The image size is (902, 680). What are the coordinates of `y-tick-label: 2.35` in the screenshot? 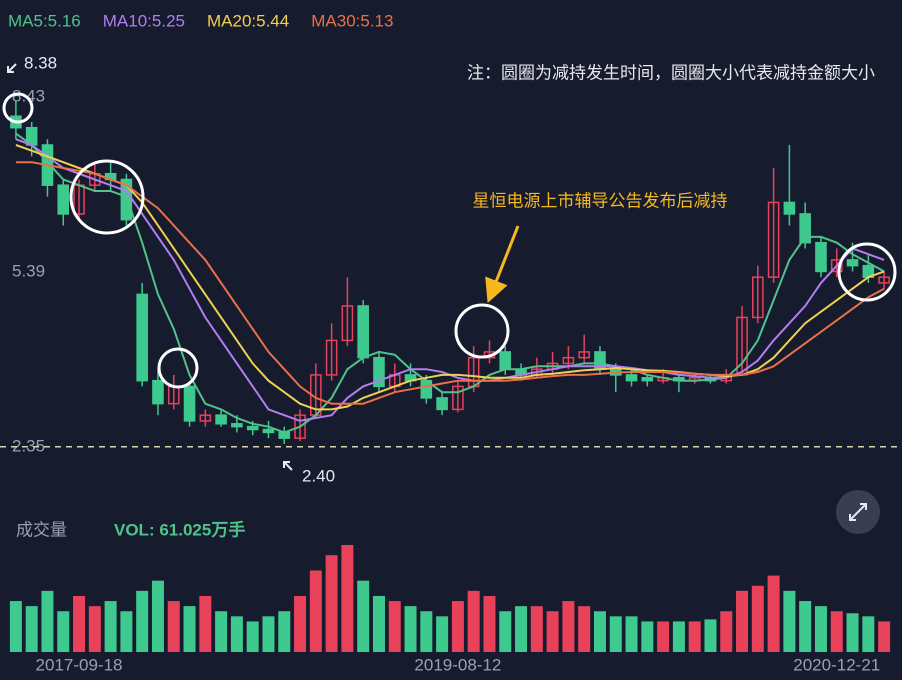 It's located at (28, 445).